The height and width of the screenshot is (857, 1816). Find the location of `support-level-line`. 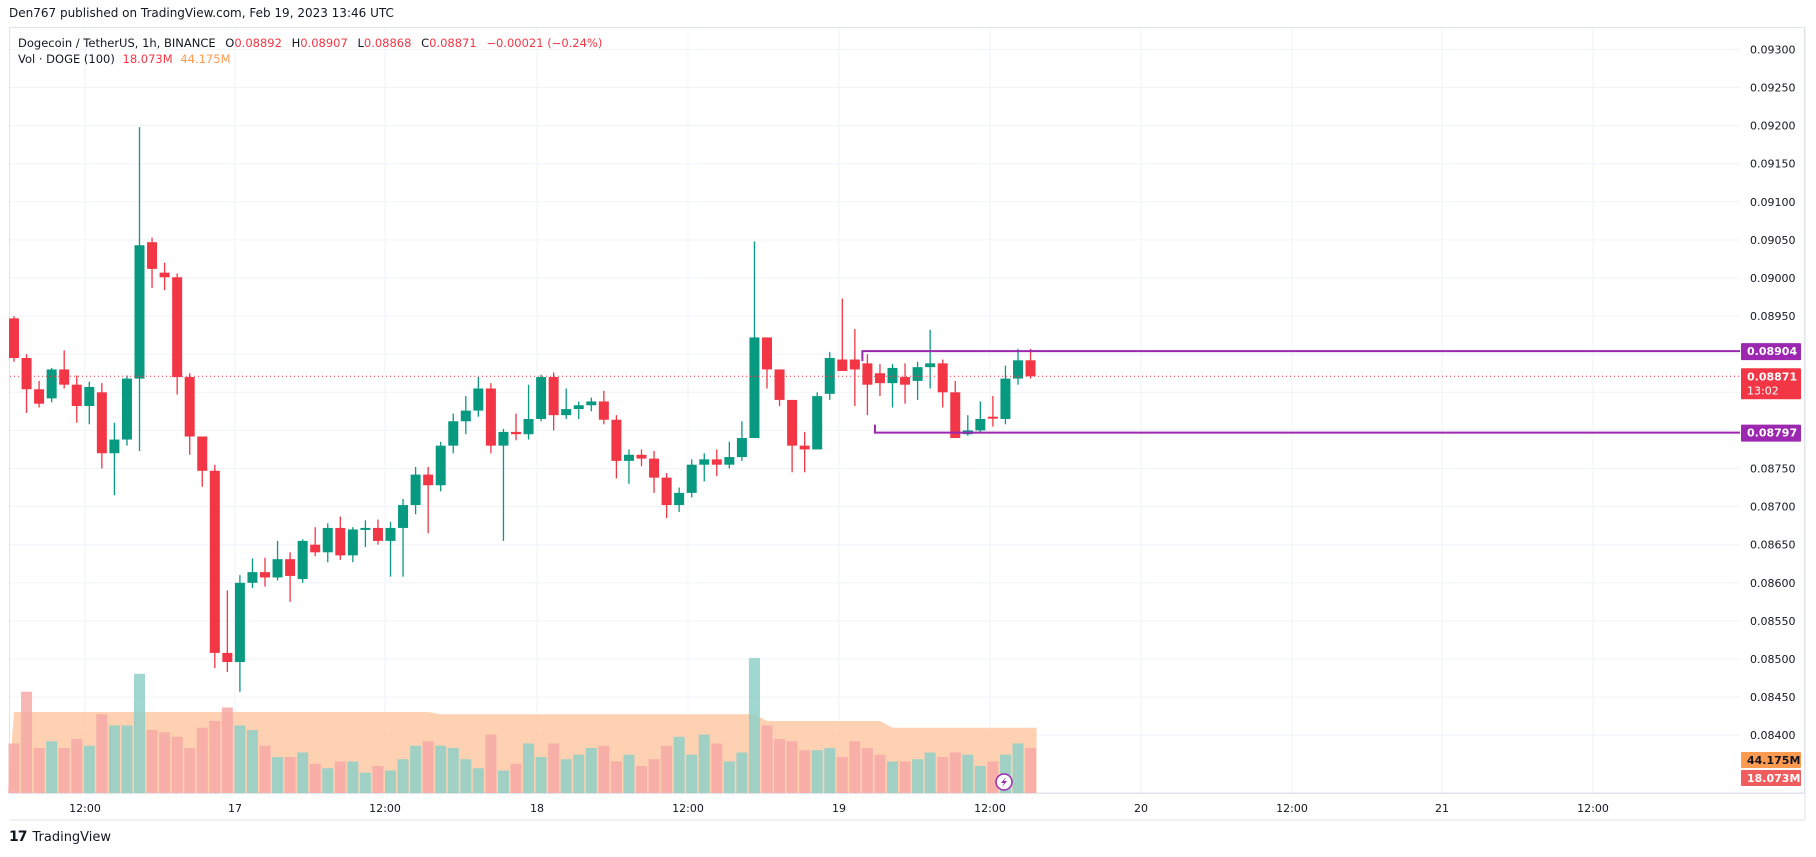

support-level-line is located at coordinates (1306, 429).